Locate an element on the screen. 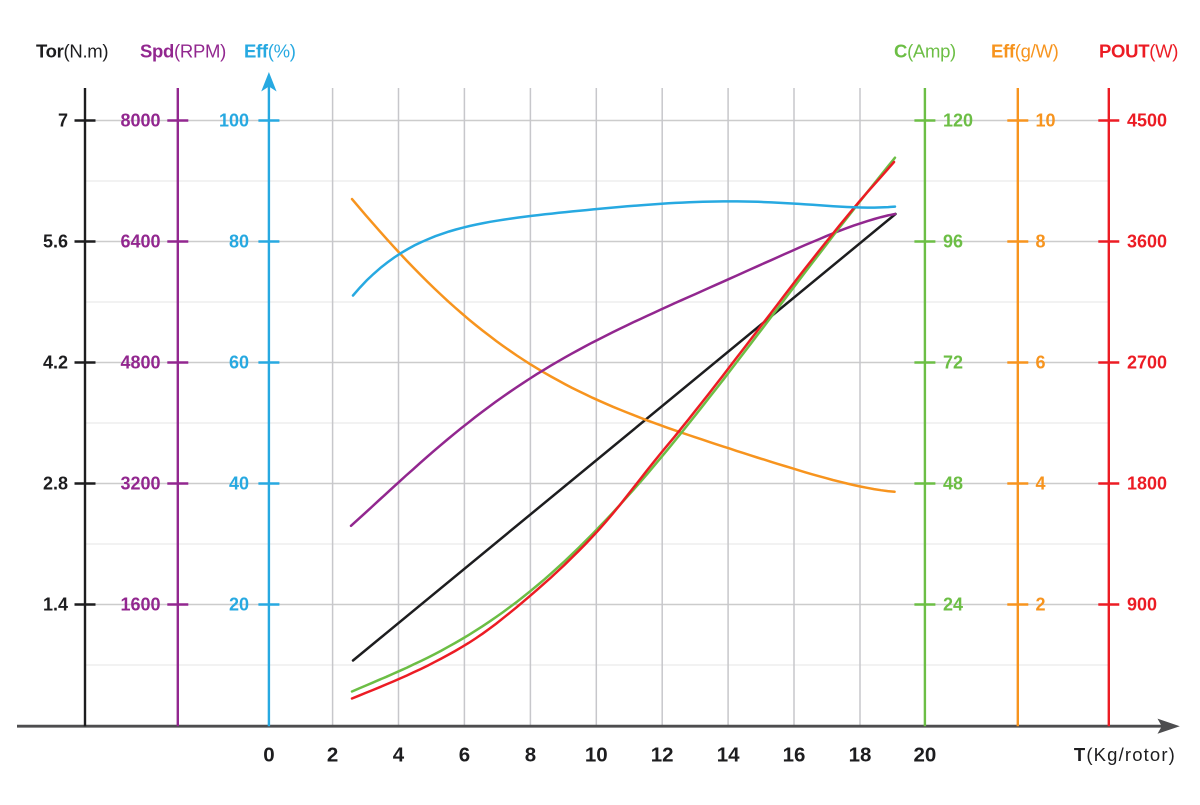 This screenshot has height=805, width=1200. svg-text: 80 is located at coordinates (239, 242).